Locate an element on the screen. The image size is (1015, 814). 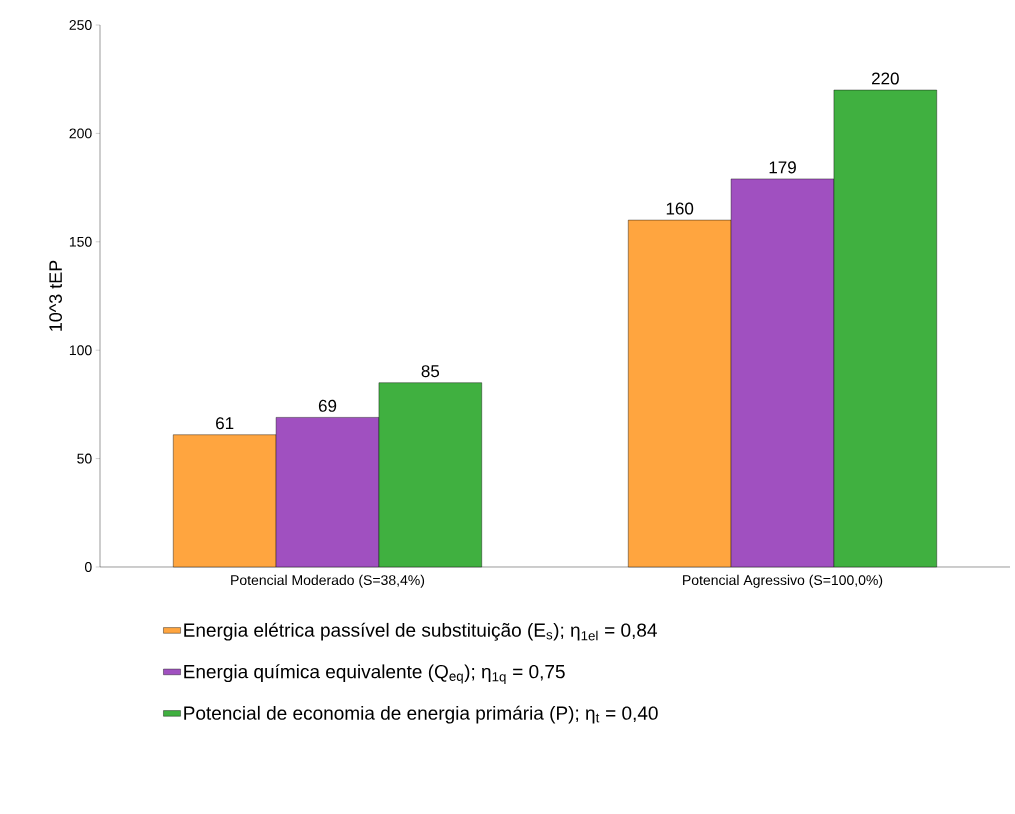
y-tick-label: 0 is located at coordinates (88, 567).